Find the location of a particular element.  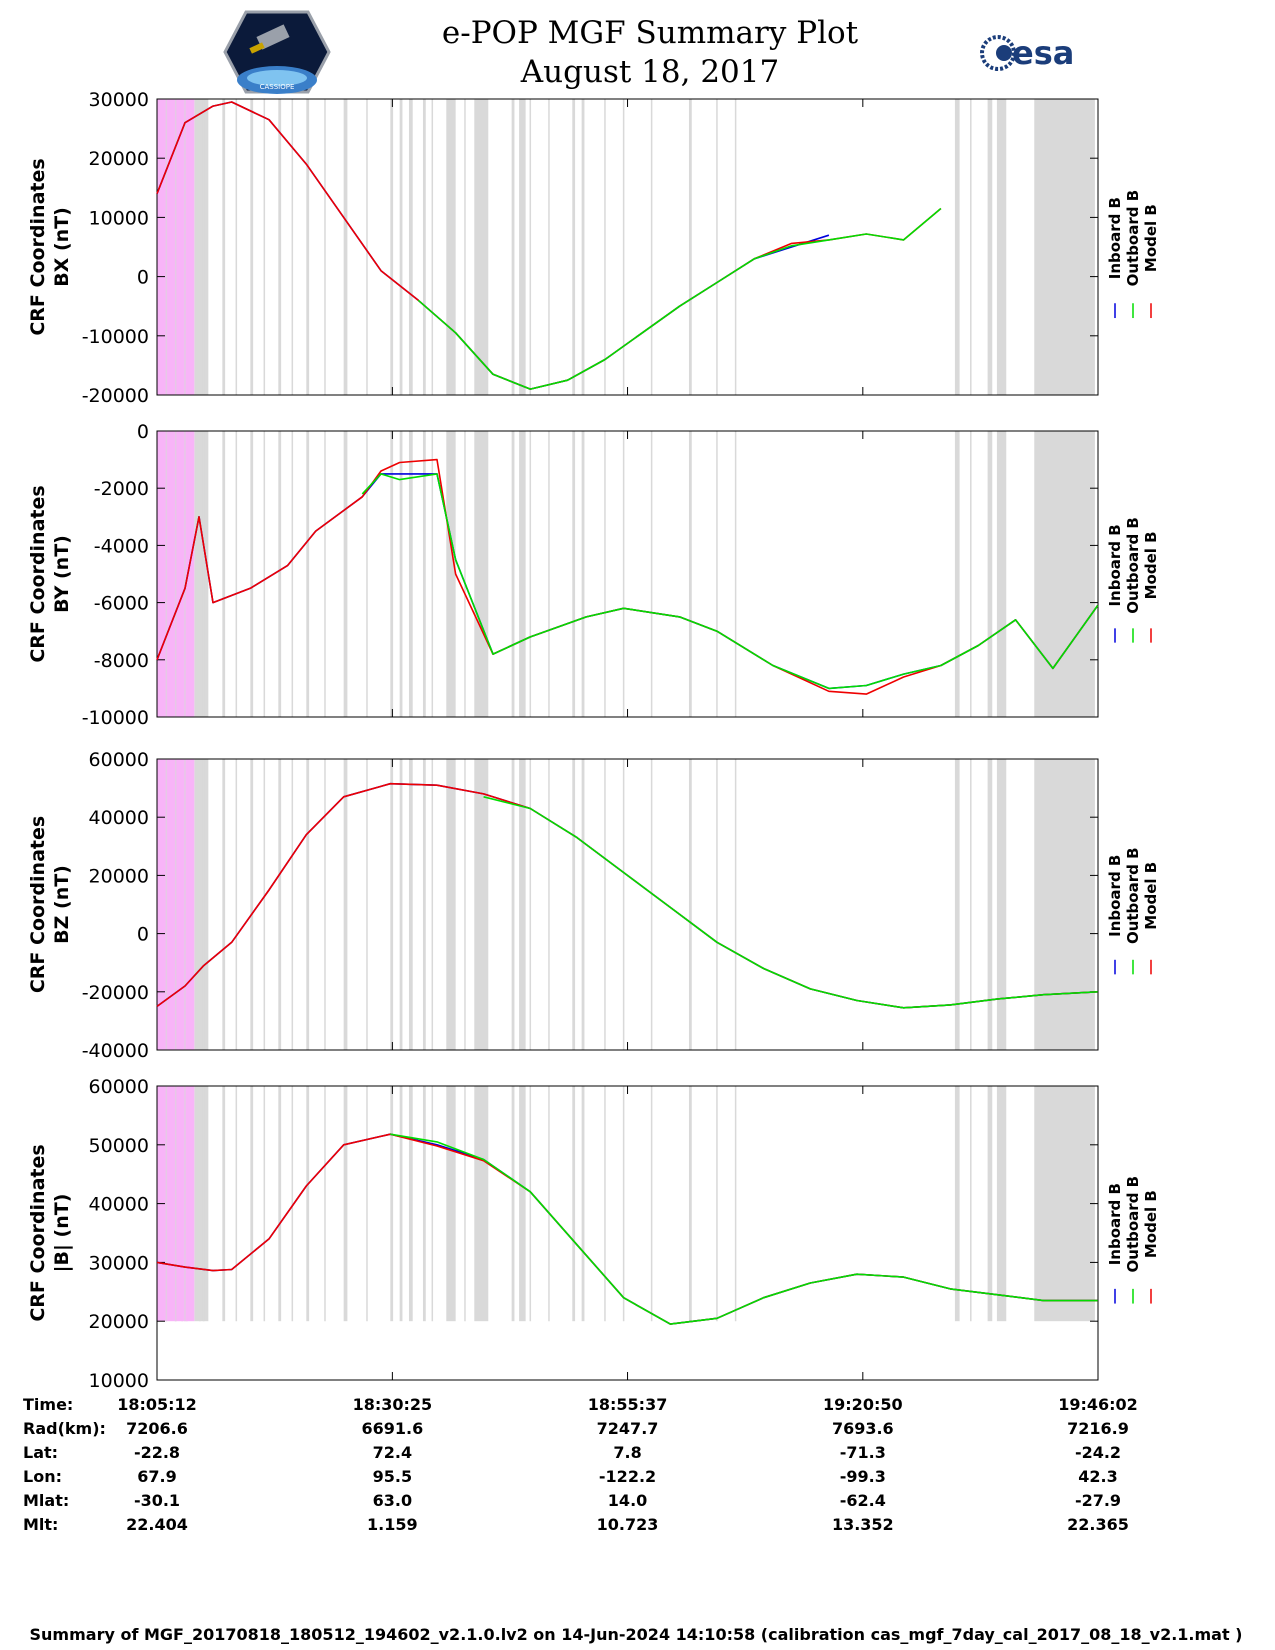

y-axis-label-line2: BX (nT) is located at coordinates (62, 247).